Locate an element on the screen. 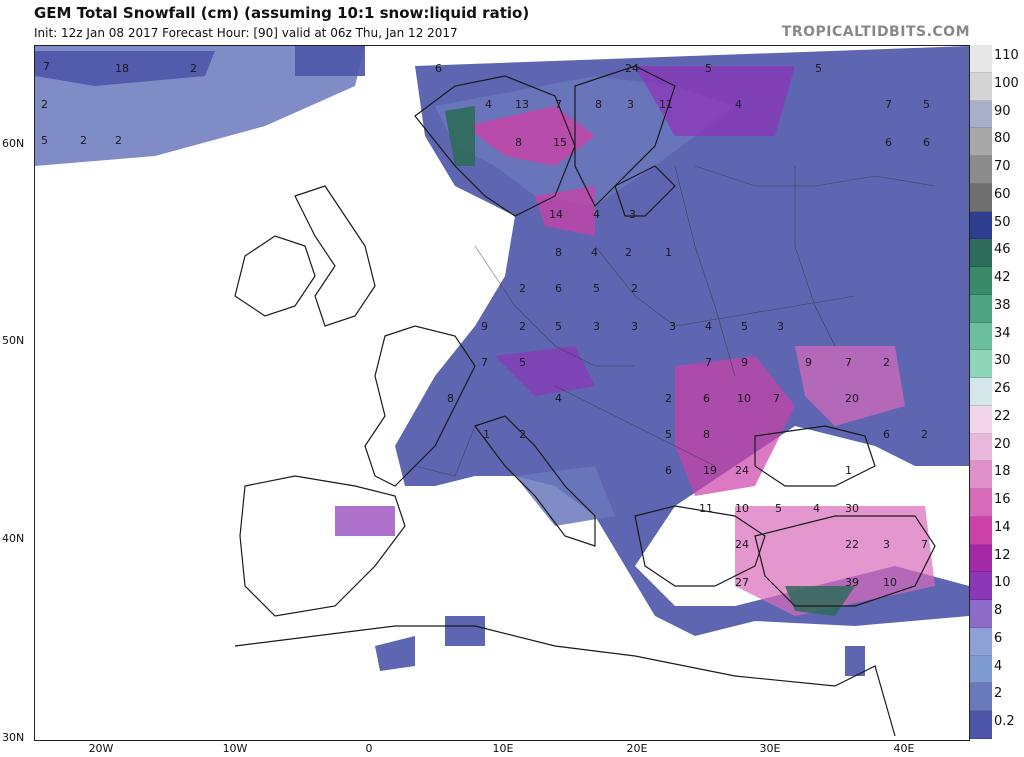  lon-label-10w: 10W is located at coordinates (235, 748).